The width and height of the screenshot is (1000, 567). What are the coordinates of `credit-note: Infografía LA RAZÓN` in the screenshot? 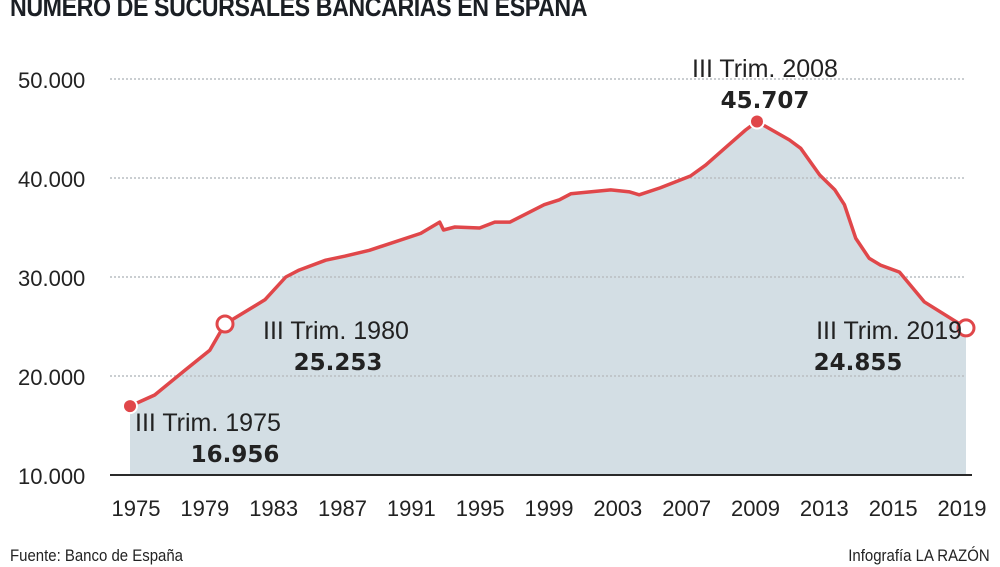 It's located at (919, 555).